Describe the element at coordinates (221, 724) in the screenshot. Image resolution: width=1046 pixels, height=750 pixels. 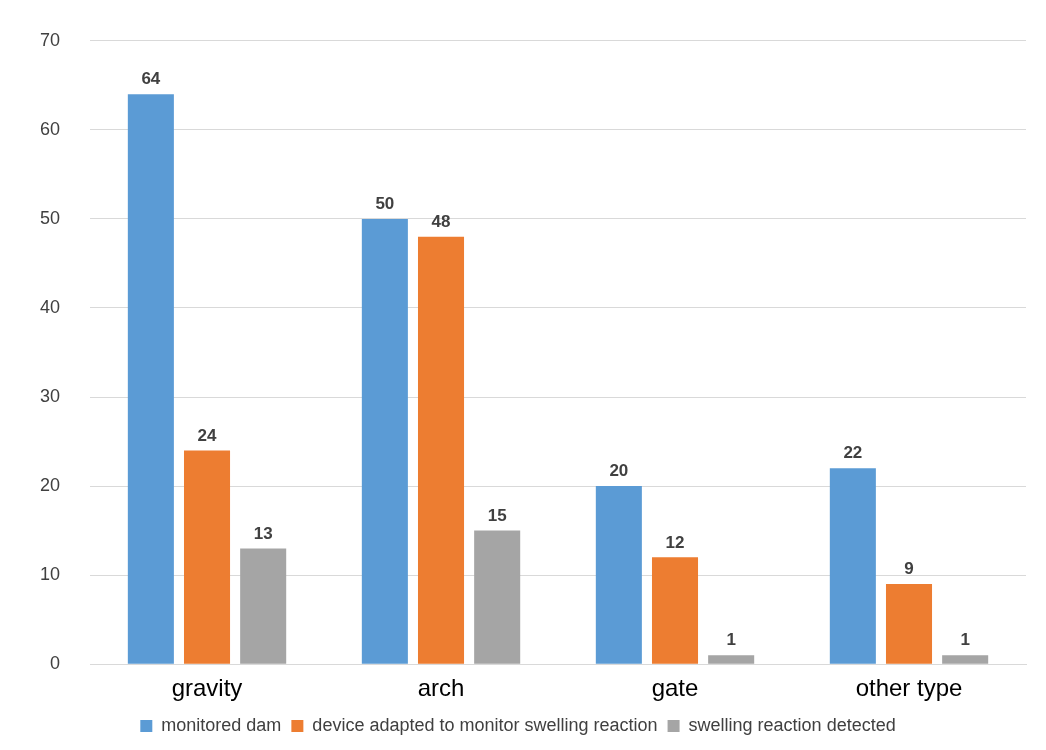
I see `legend-label: monitored dam` at that location.